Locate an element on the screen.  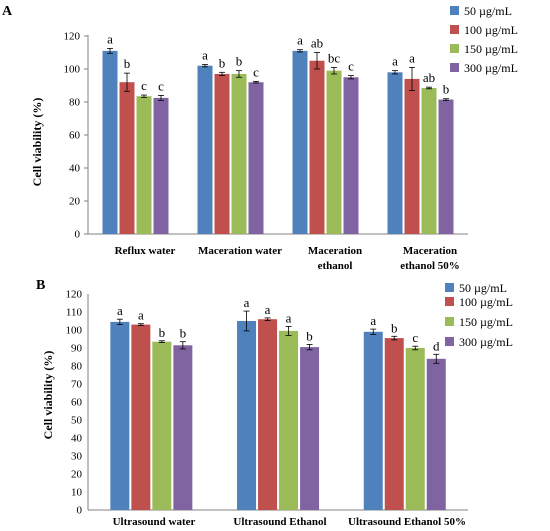
panel-a-y-tick-40: 40 is located at coordinates (75, 169).